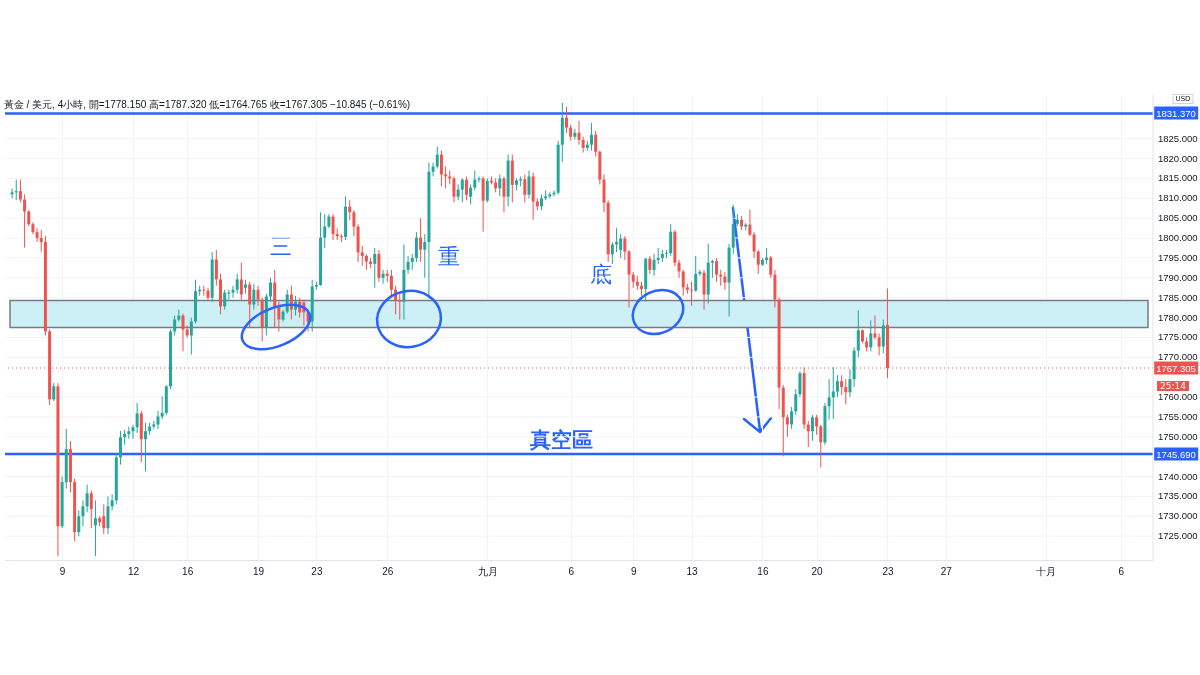  Describe the element at coordinates (817, 571) in the screenshot. I see `x-tick-label: 20` at that location.